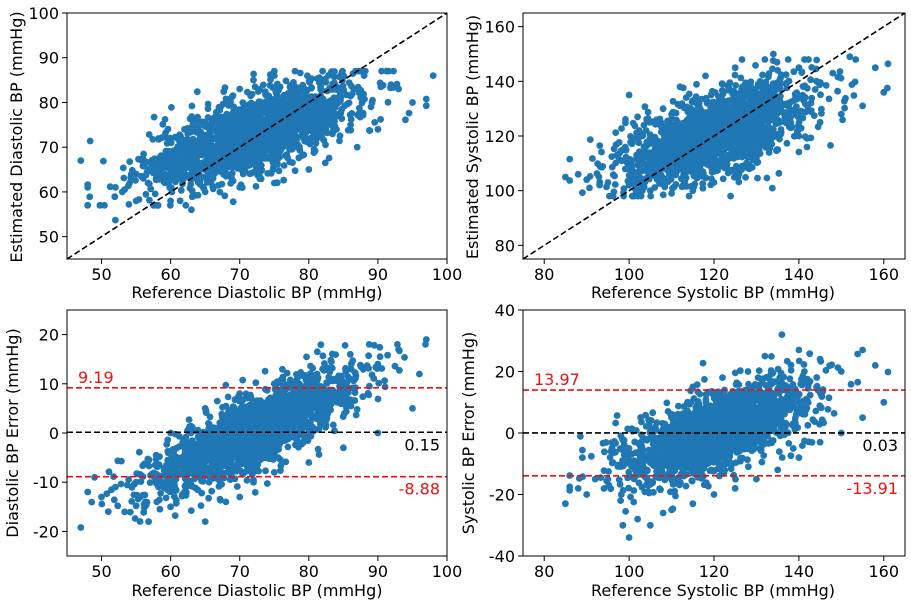  What do you see at coordinates (257, 590) in the screenshot?
I see `x-axis-label: Reference Diastolic BP (mmHg)` at bounding box center [257, 590].